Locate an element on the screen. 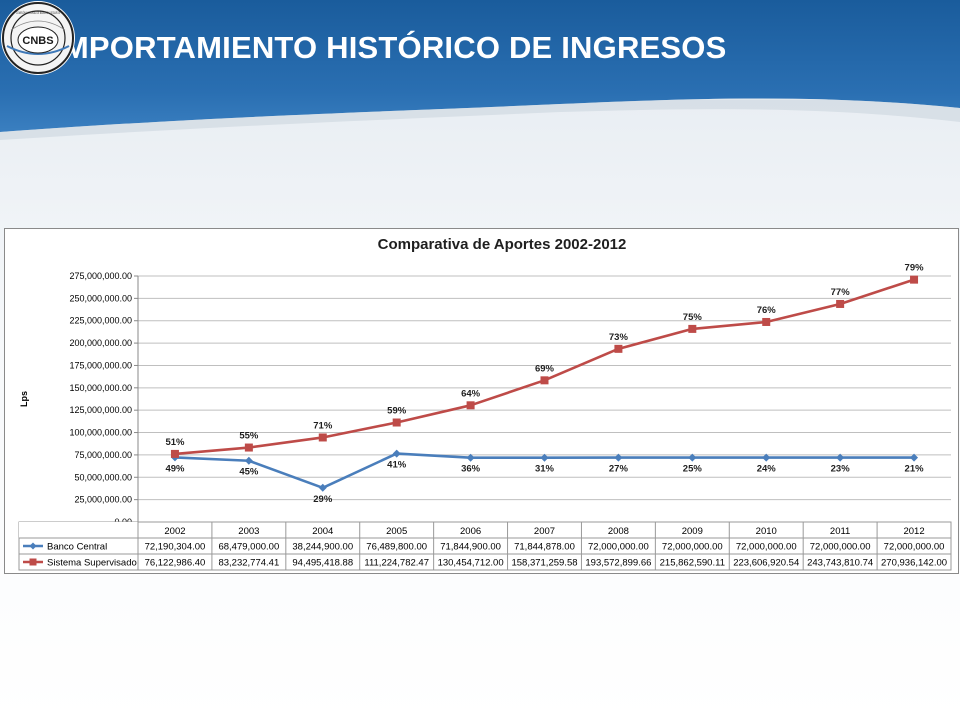 This screenshot has height=720, width=960. data-label: 41% is located at coordinates (397, 465).